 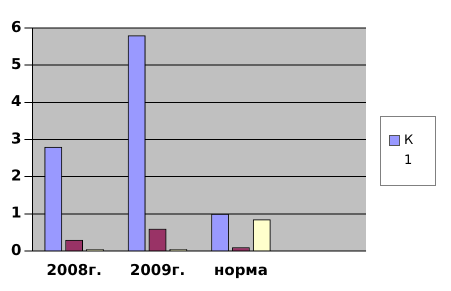 What do you see at coordinates (16, 27) in the screenshot?
I see `y-tick-label: 6` at bounding box center [16, 27].